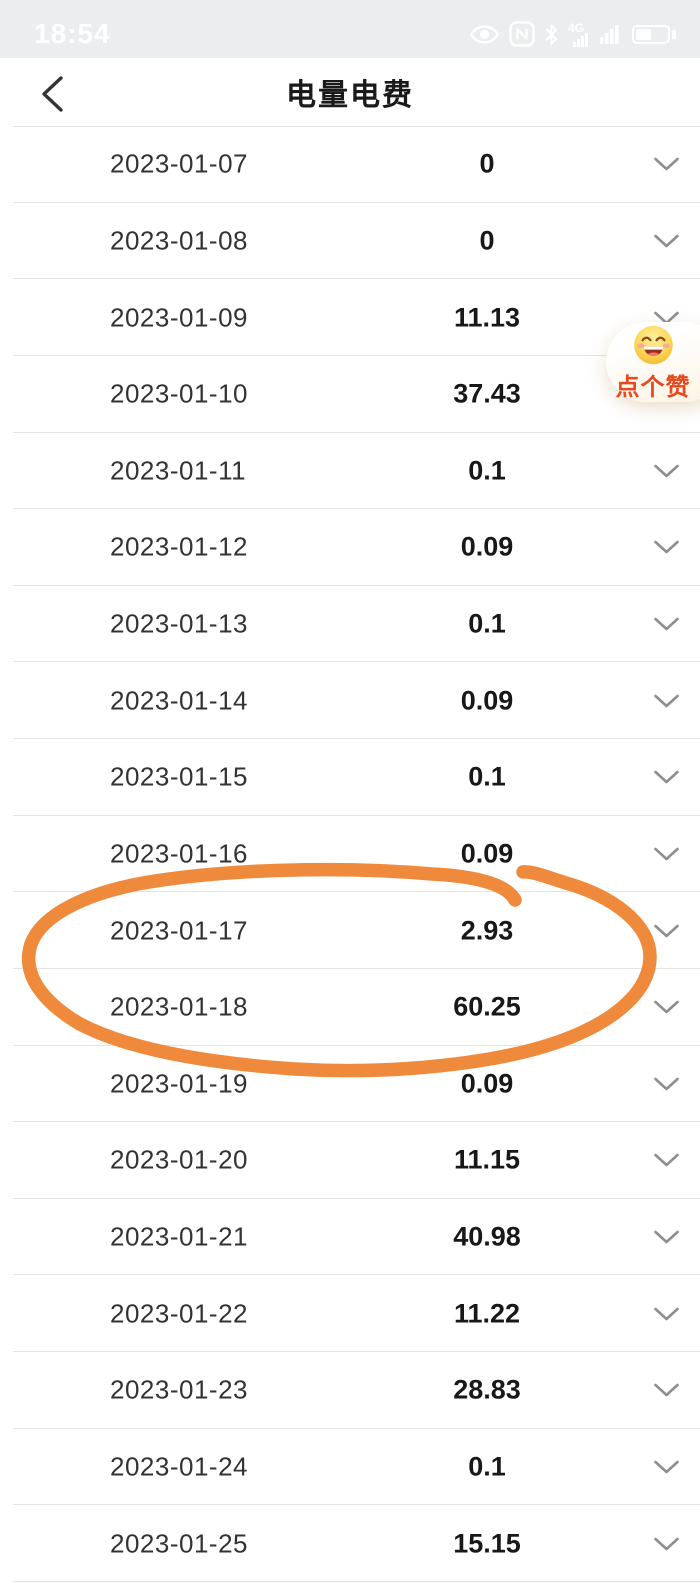 The height and width of the screenshot is (1582, 700). I want to click on table-row: 2023-01-23 28.83, so click(350, 1390).